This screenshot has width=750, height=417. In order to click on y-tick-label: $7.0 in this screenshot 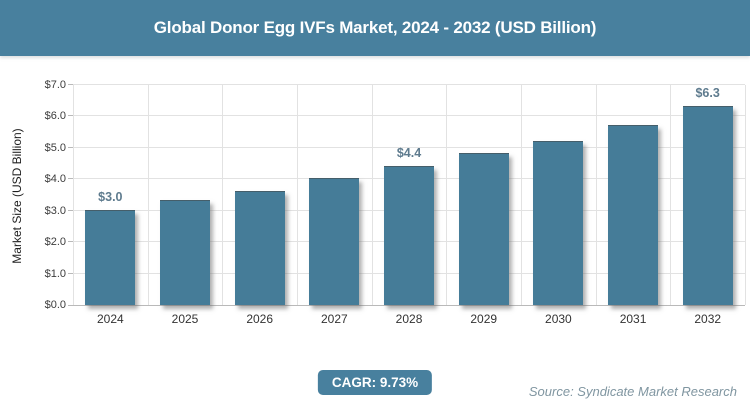, I will do `click(55, 85)`.